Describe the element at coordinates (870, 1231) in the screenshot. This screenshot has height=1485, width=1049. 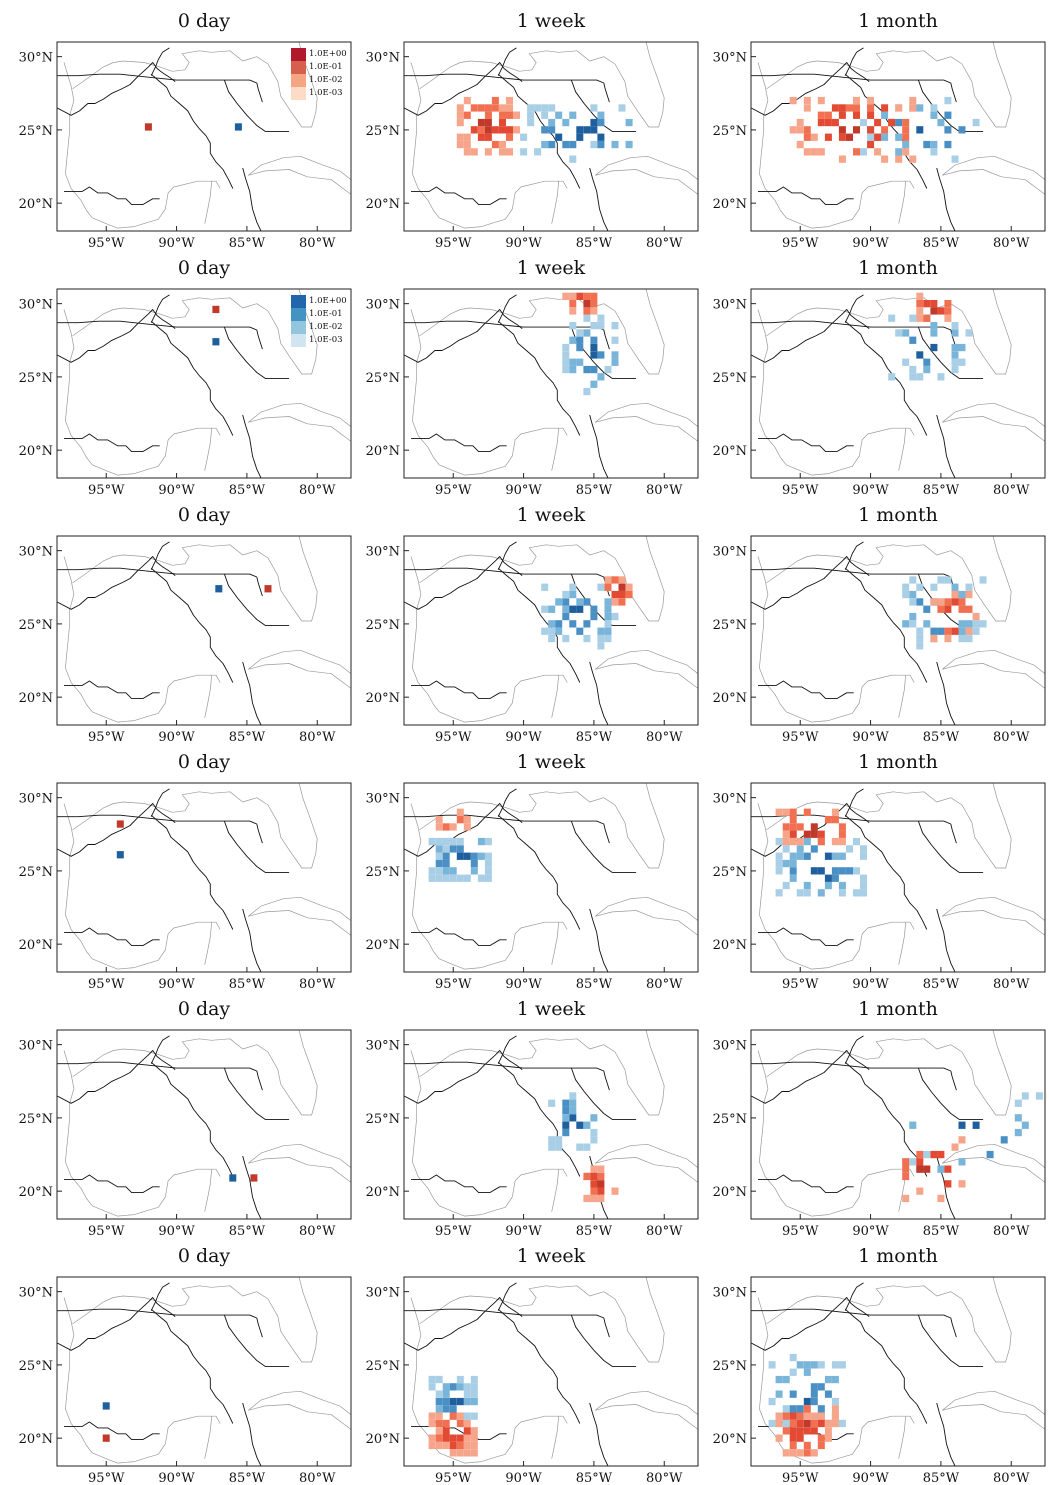
I see `lon-tick-label: 90°W` at that location.